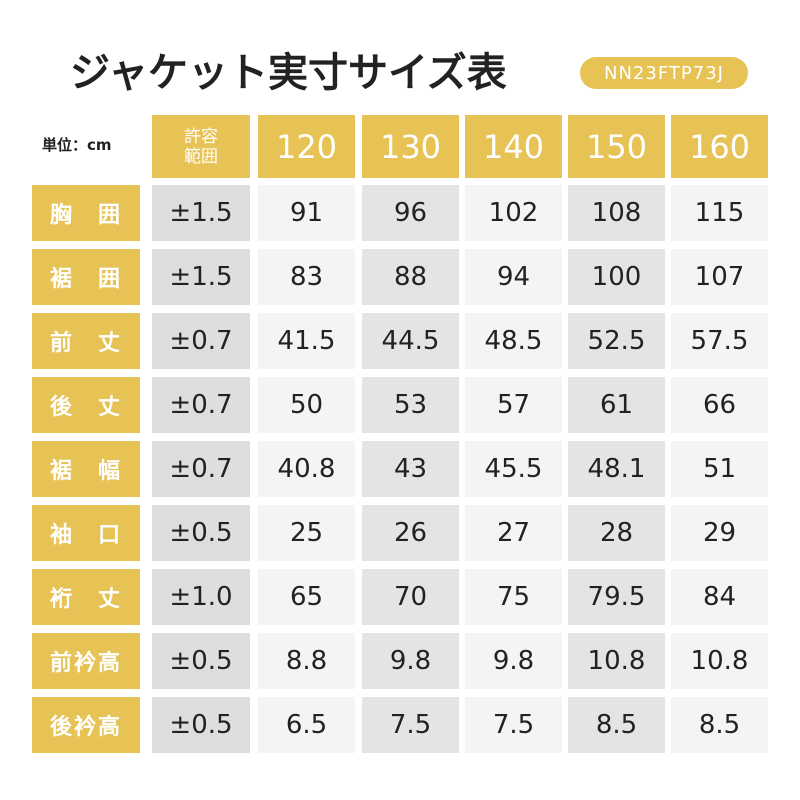 This screenshot has width=800, height=800. Describe the element at coordinates (616, 597) in the screenshot. I see `value: 79.5` at that location.